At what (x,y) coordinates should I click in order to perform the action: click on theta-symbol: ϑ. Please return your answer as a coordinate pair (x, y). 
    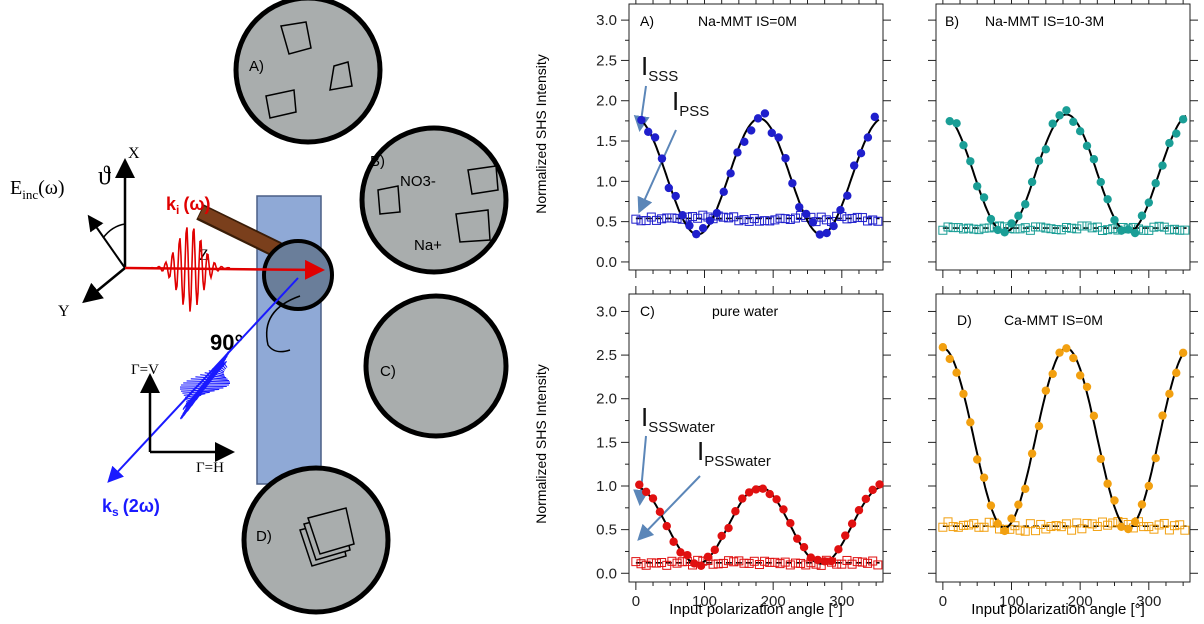
    Looking at the image, I should click on (104, 175).